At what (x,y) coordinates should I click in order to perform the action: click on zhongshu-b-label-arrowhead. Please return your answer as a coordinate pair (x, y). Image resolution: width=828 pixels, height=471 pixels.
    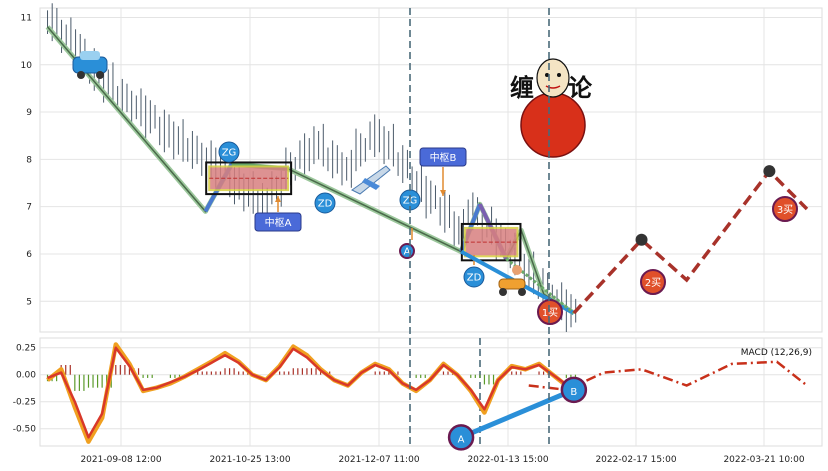
    Looking at the image, I should click on (443, 193).